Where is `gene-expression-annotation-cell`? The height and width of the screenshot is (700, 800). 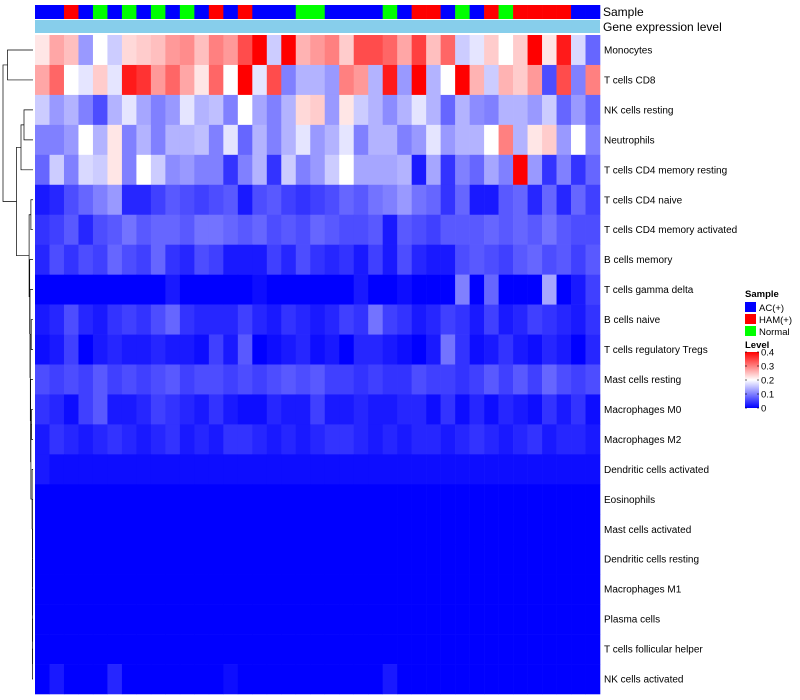
gene-expression-annotation-cell is located at coordinates (317, 26).